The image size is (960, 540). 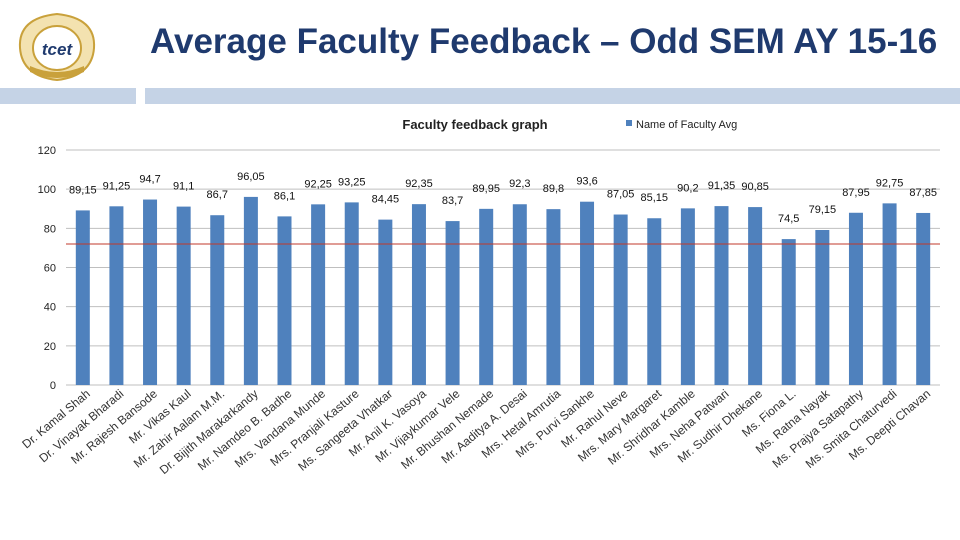 What do you see at coordinates (552, 96) in the screenshot?
I see `header-accent-right` at bounding box center [552, 96].